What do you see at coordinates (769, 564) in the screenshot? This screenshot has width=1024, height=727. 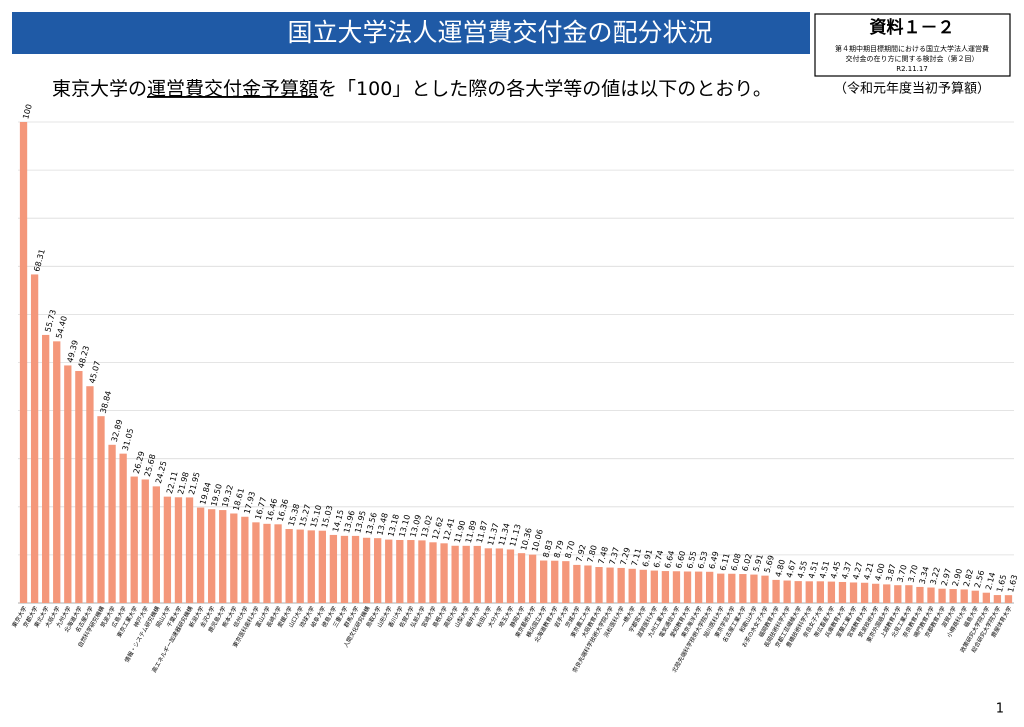 I see `value-label: 5.69` at bounding box center [769, 564].